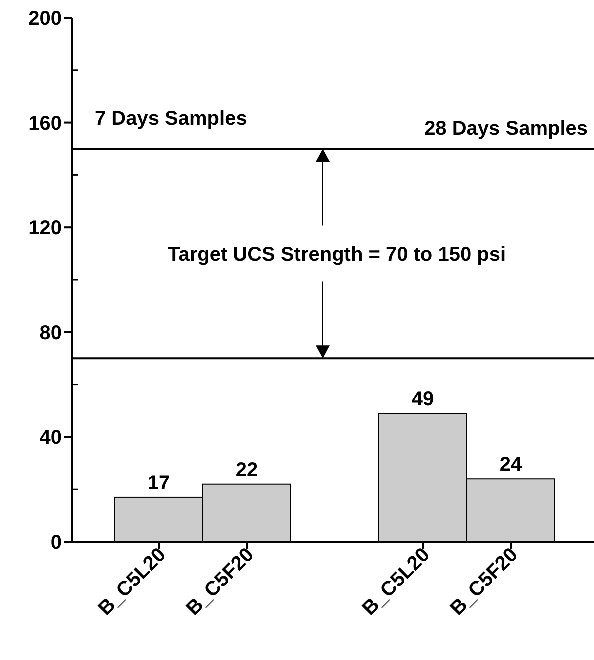 The image size is (594, 660). I want to click on data-label: 24, so click(511, 465).